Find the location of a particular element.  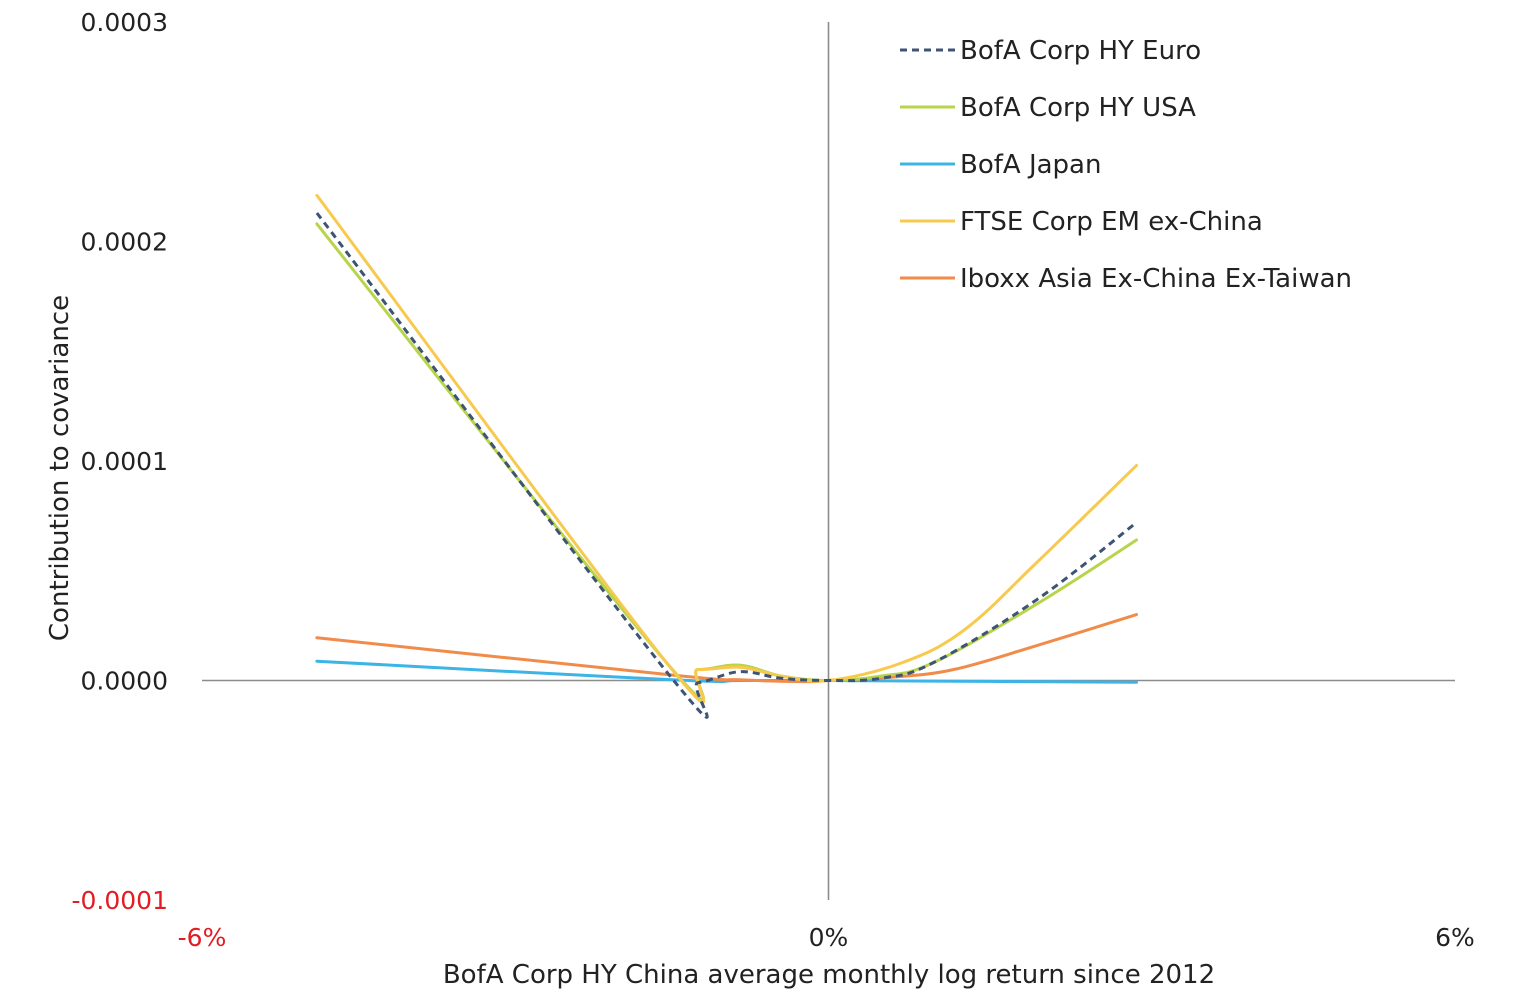

legend-item: Iboxx Asia Ex-China Ex-Taiwan is located at coordinates (1126, 279).